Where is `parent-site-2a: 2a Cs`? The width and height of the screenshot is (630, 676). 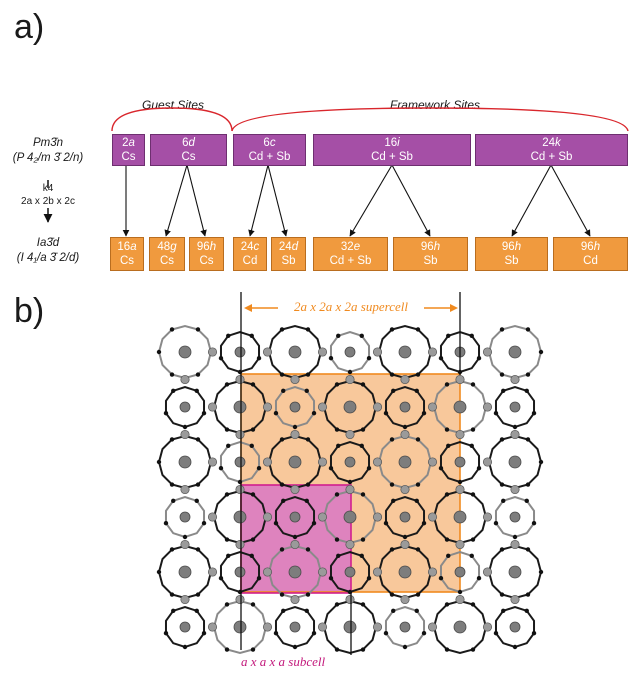
parent-site-2a: 2a Cs is located at coordinates (128, 150).